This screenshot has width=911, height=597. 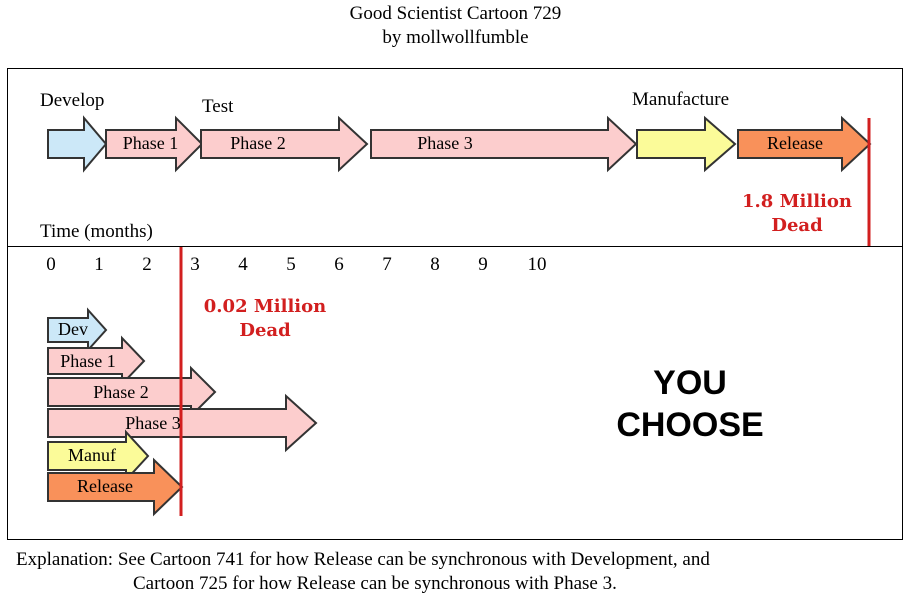 I want to click on tick-4: 4, so click(x=243, y=264).